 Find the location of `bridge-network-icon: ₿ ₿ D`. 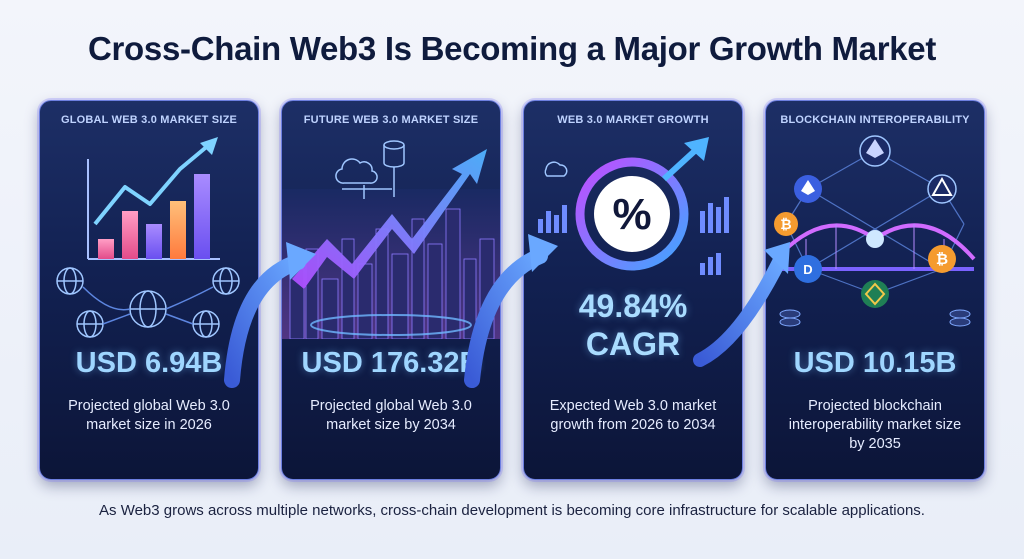

bridge-network-icon: ₿ ₿ D is located at coordinates (875, 231).